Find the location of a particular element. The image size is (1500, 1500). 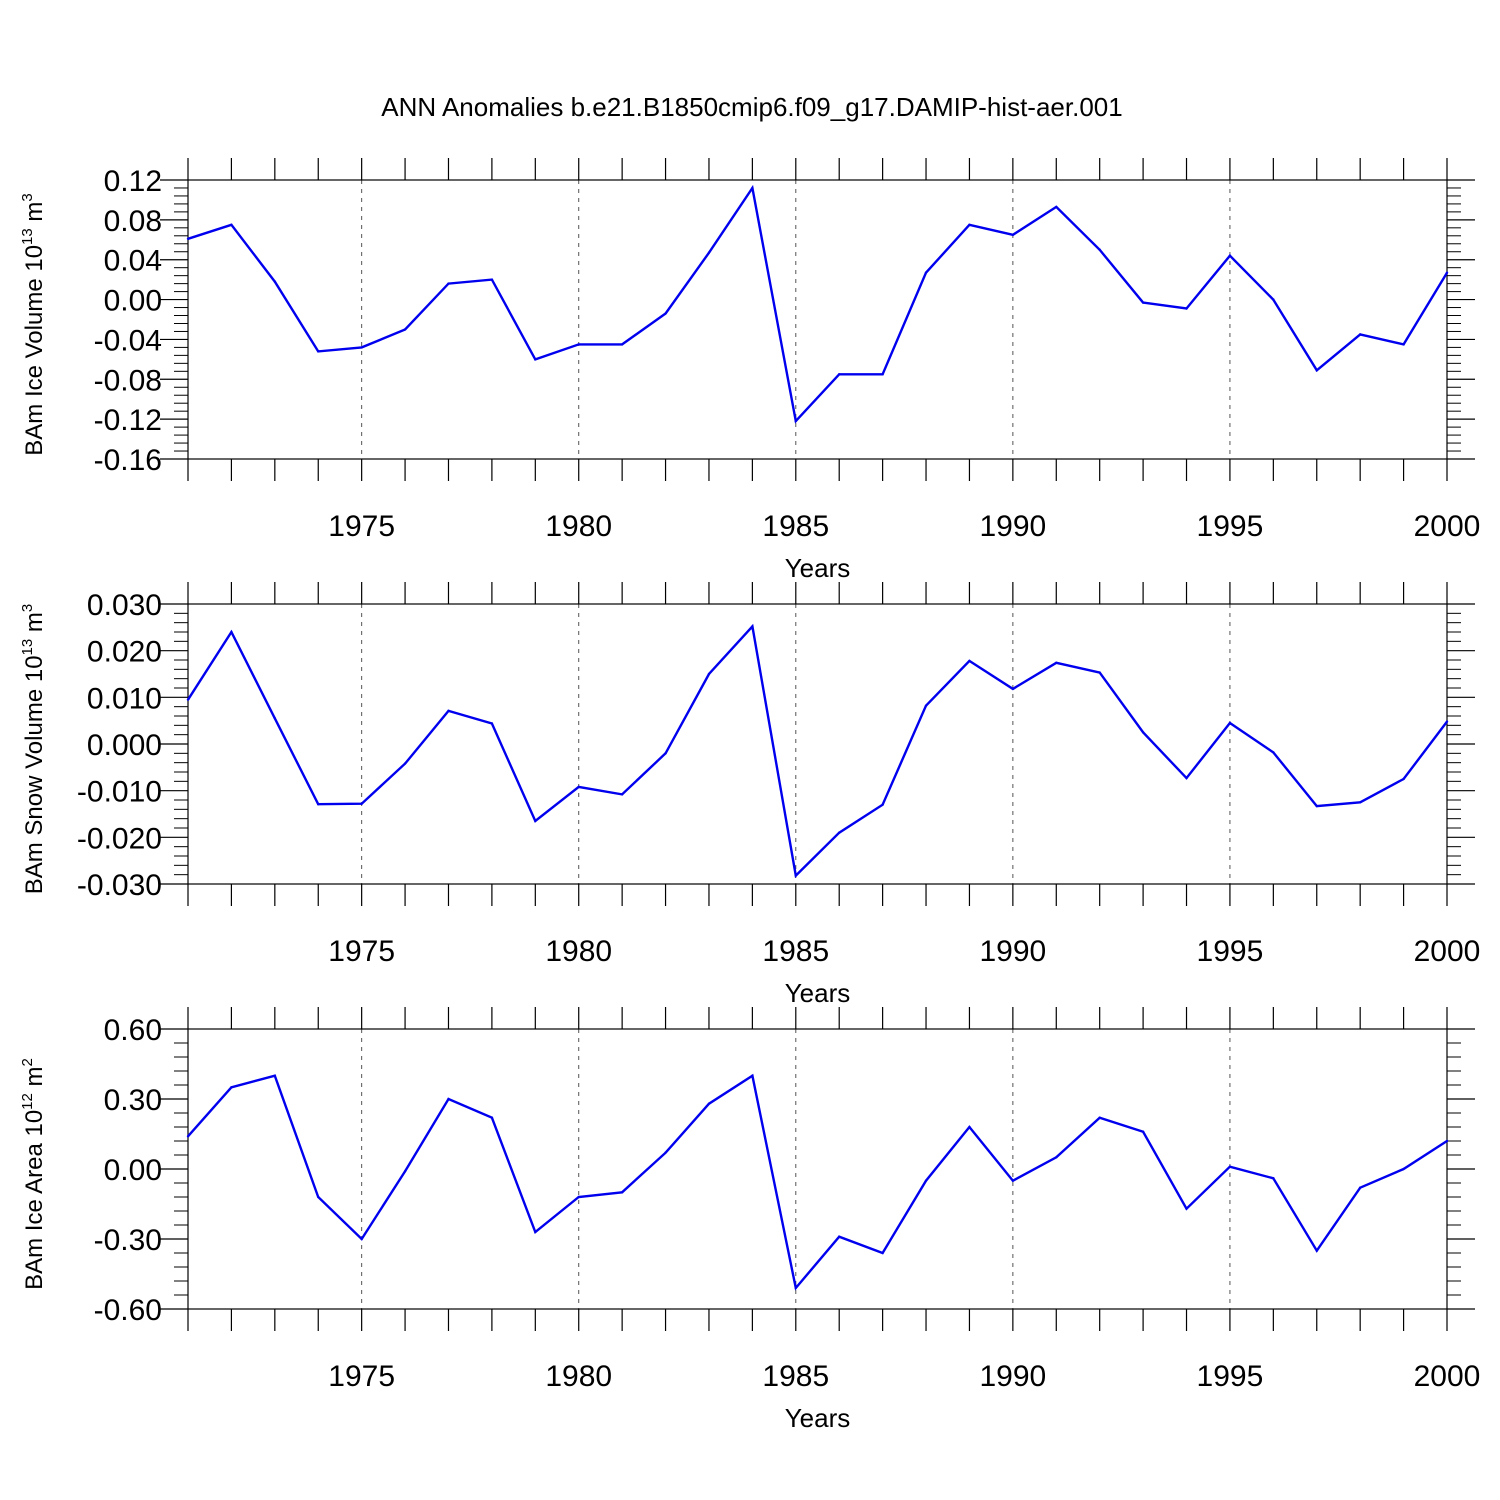

y-tick-label: -0.30 is located at coordinates (128, 1240).